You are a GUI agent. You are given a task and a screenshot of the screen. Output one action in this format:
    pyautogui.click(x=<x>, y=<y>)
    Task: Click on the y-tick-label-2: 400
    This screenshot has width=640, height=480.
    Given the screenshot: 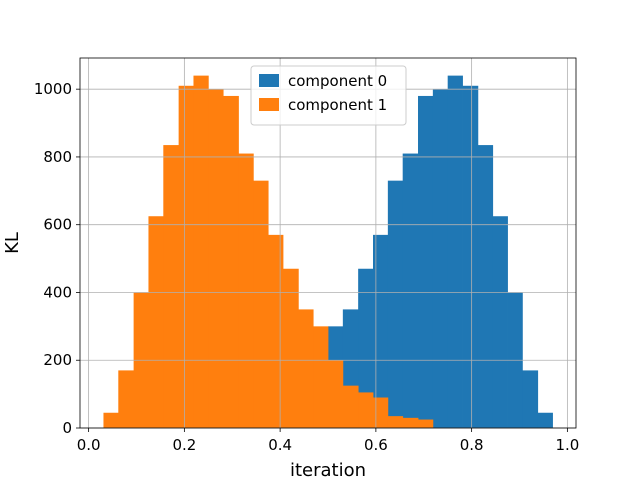 What is the action you would take?
    pyautogui.click(x=57, y=292)
    